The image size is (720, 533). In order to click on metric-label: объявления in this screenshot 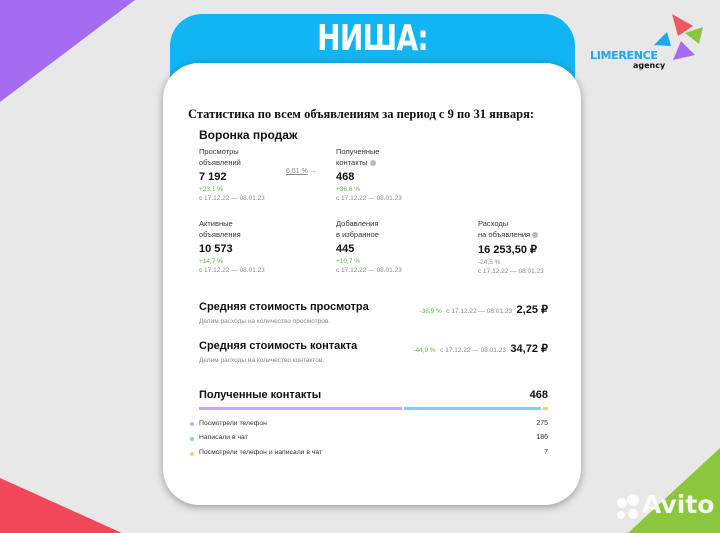, I will do `click(220, 234)`.